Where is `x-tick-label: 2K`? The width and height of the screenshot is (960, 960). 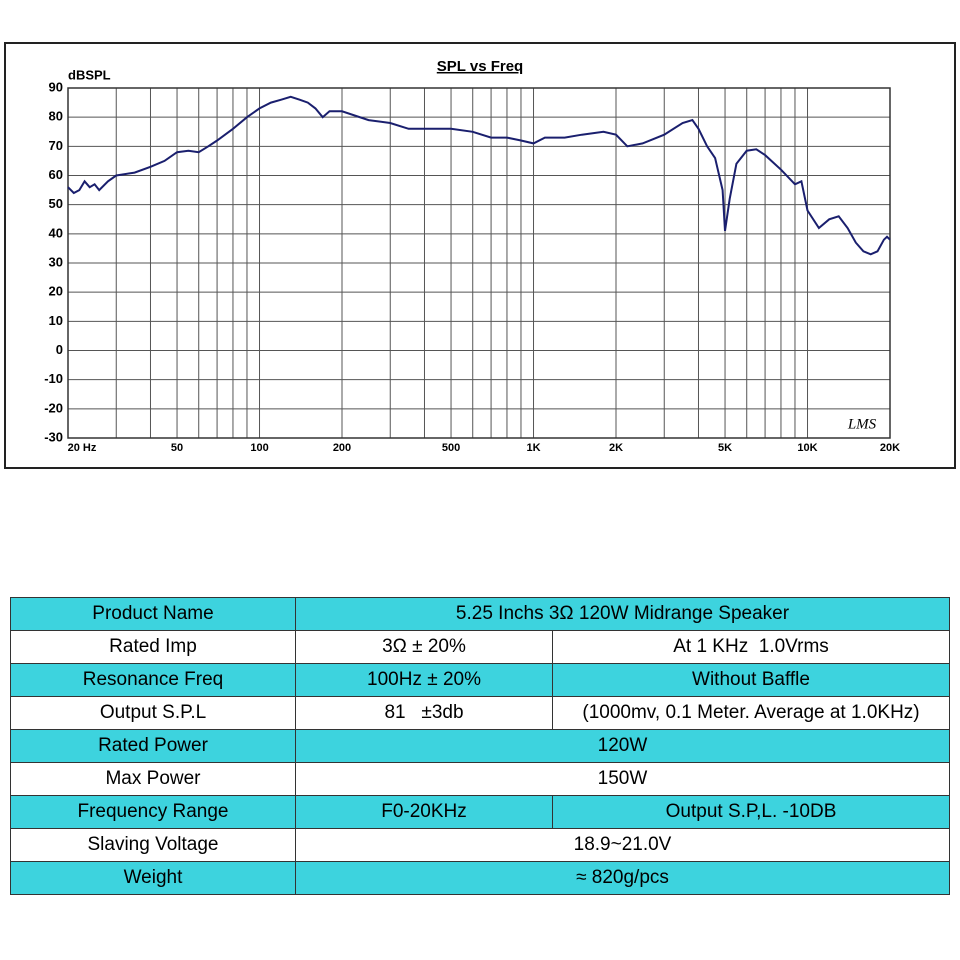
x-tick-label: 2K is located at coordinates (616, 448).